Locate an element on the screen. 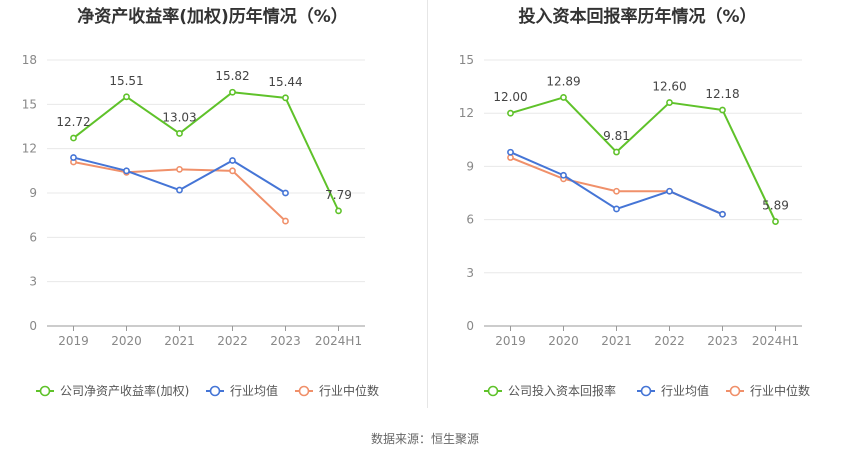 This screenshot has width=850, height=459. roe-series-line-company is located at coordinates (206, 151).